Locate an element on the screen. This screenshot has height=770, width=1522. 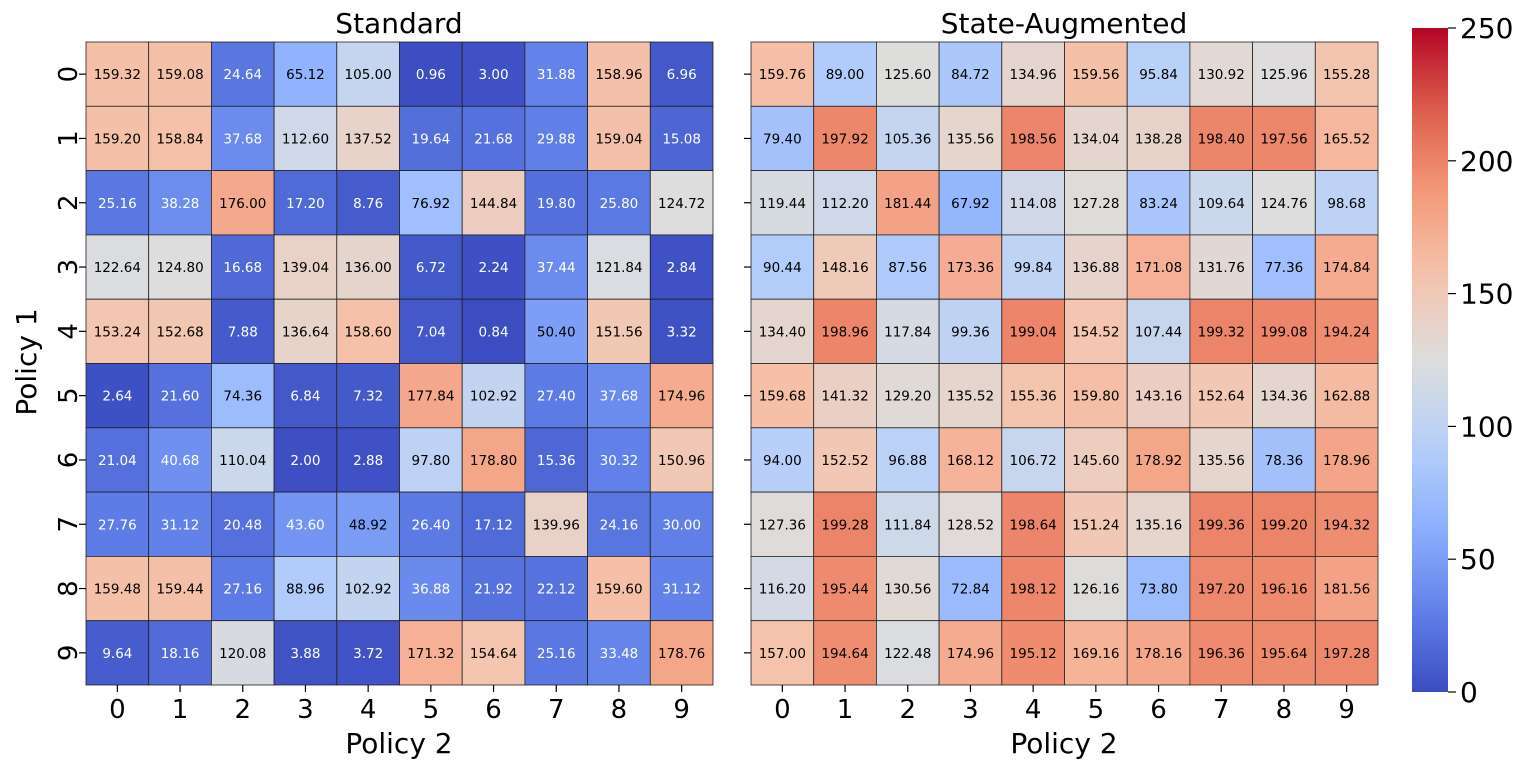
heatmap-cell-label: 178.80 is located at coordinates (493, 461).